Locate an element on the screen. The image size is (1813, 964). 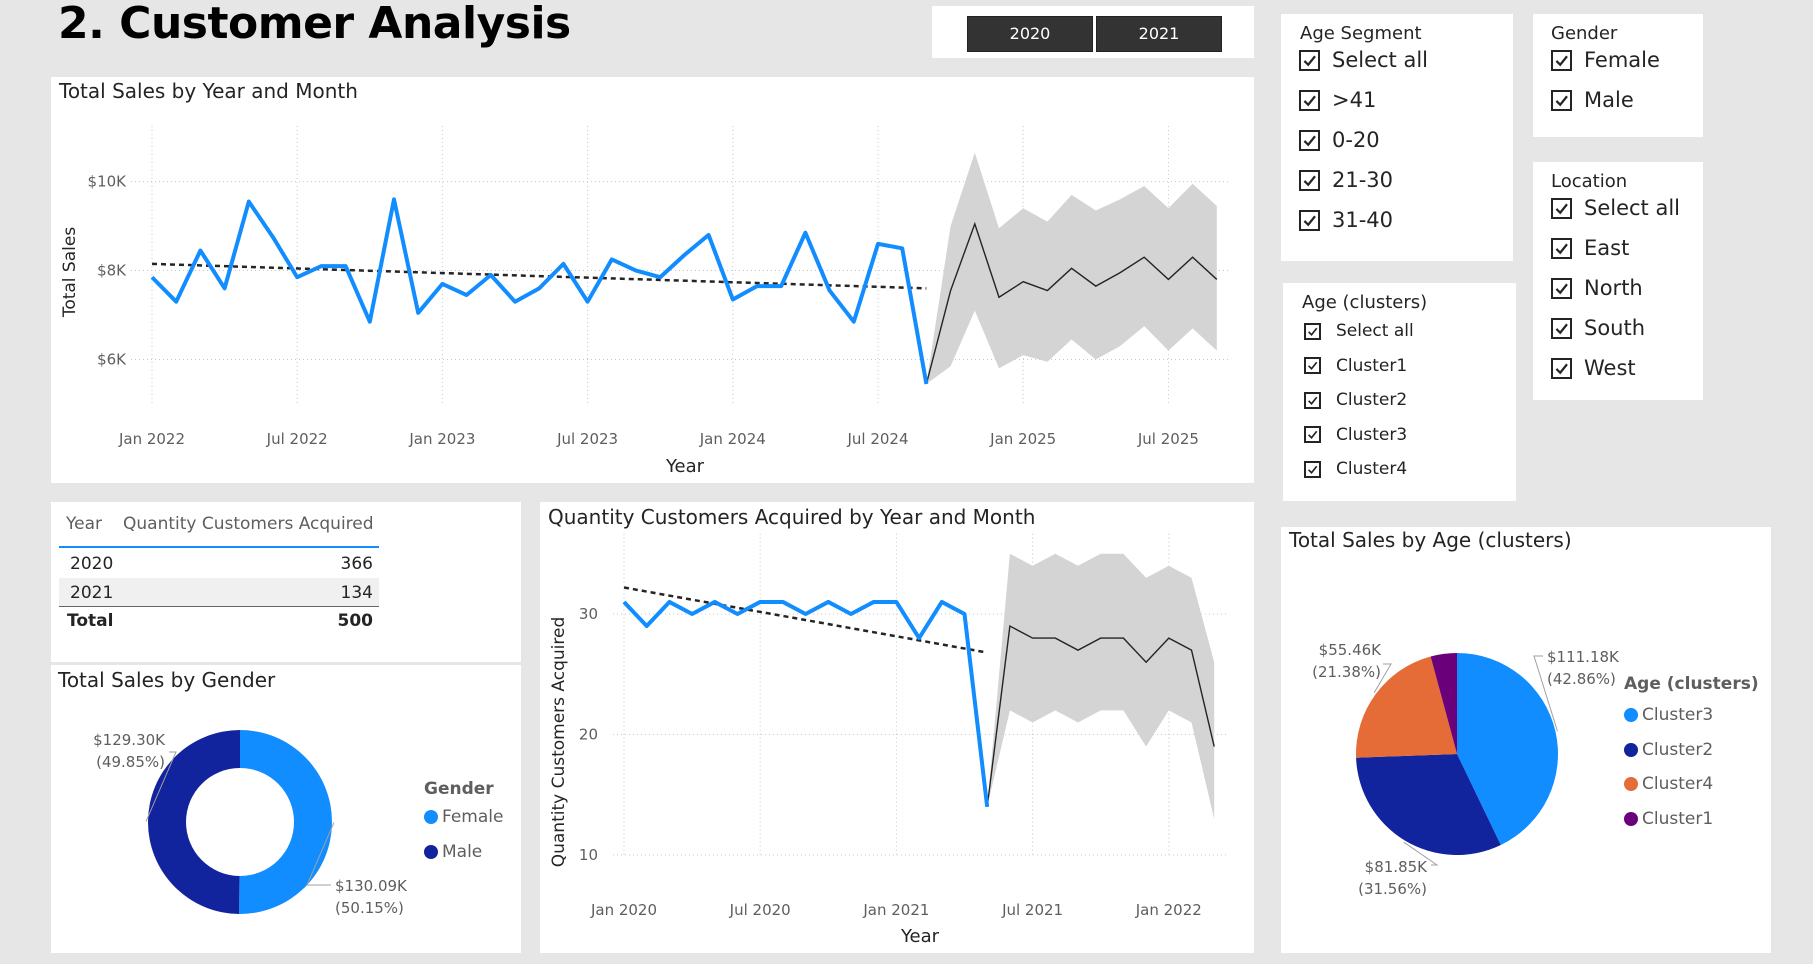
data-label-percent: (49.85%) is located at coordinates (130, 762).